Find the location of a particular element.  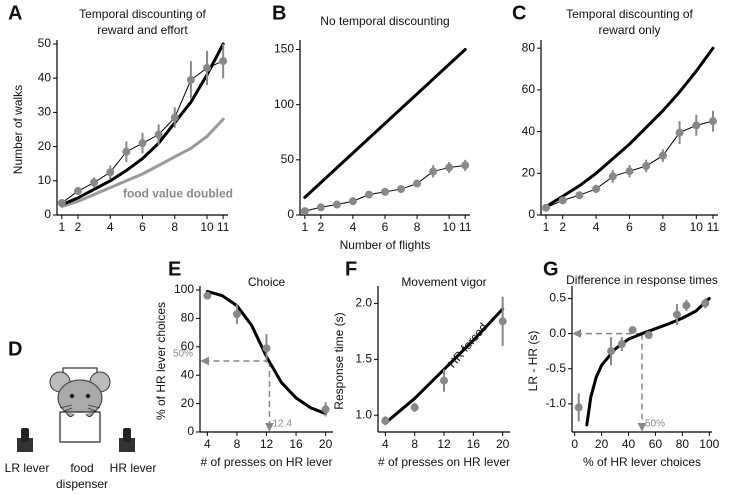

lever-base is located at coordinates (25, 445).